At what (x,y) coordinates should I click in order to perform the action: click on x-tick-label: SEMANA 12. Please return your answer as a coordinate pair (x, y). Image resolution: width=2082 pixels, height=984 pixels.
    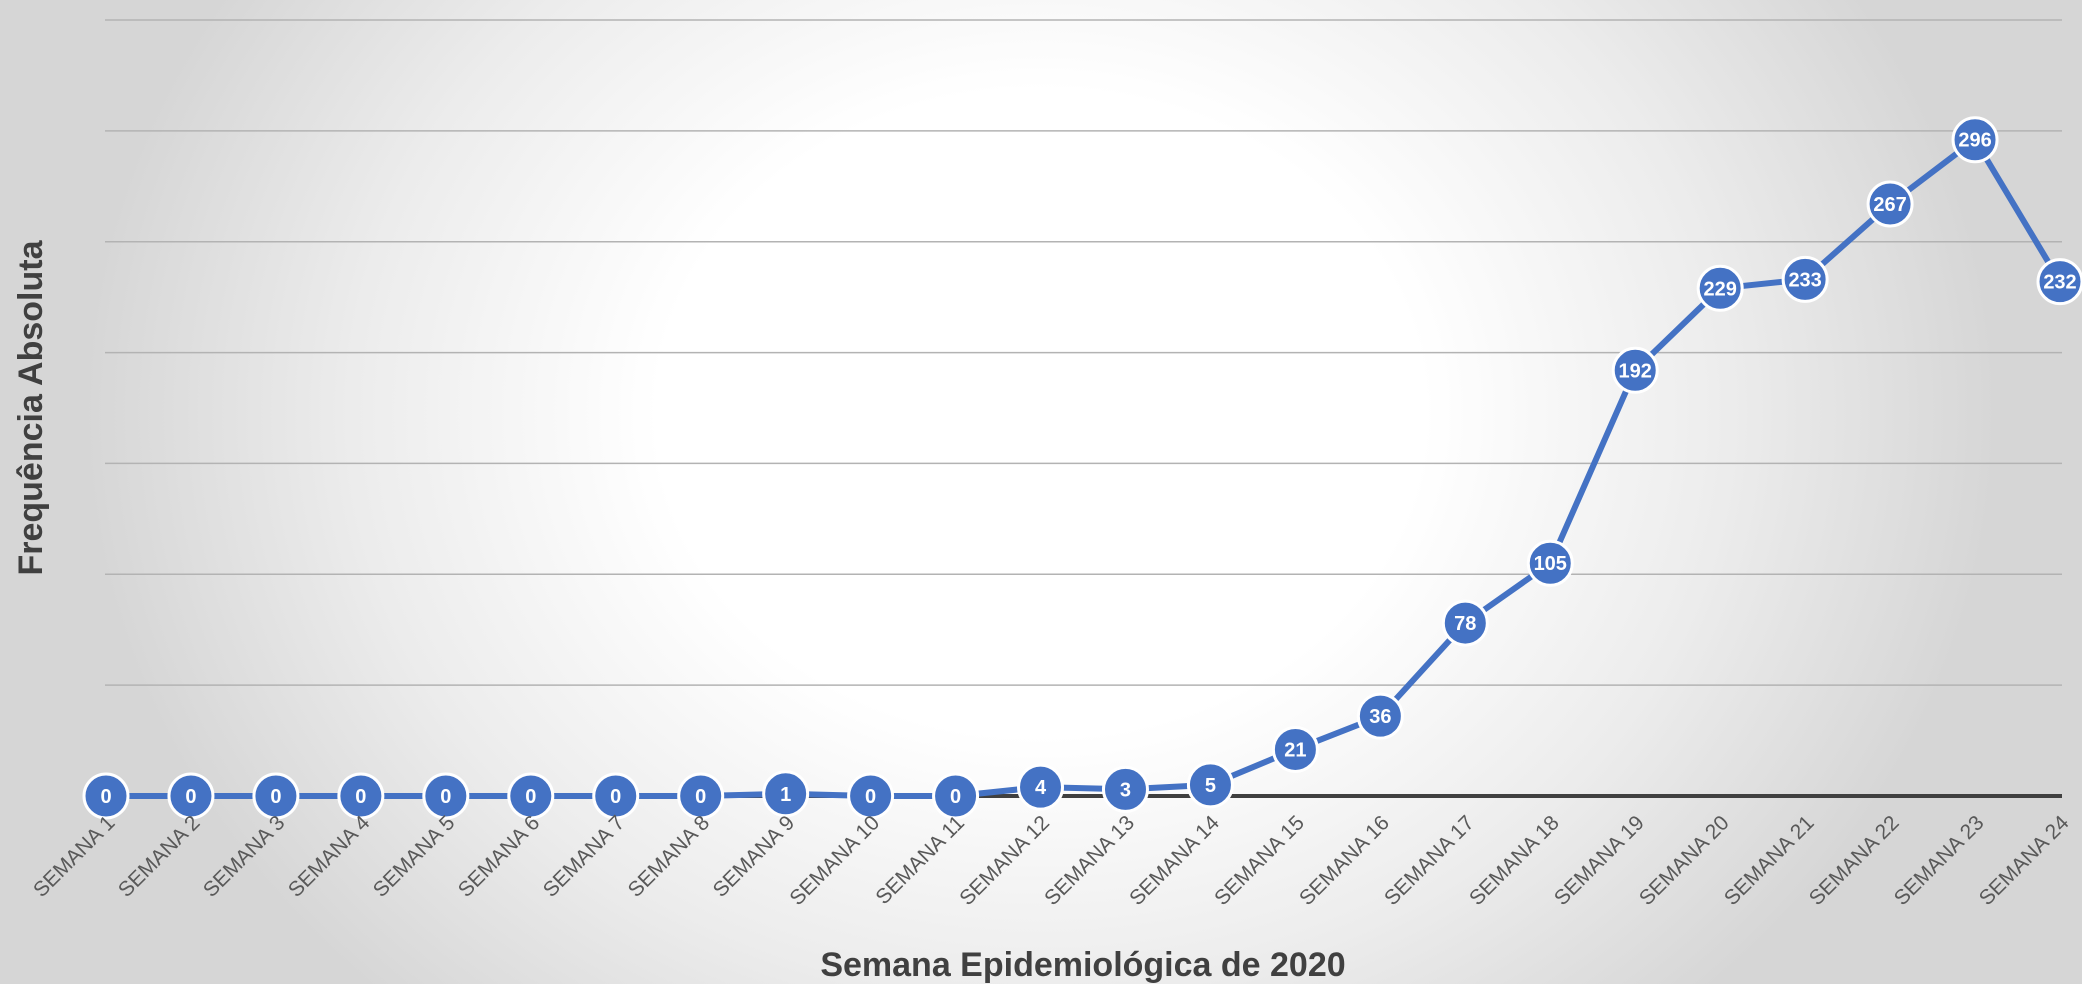
    Looking at the image, I should click on (1004, 860).